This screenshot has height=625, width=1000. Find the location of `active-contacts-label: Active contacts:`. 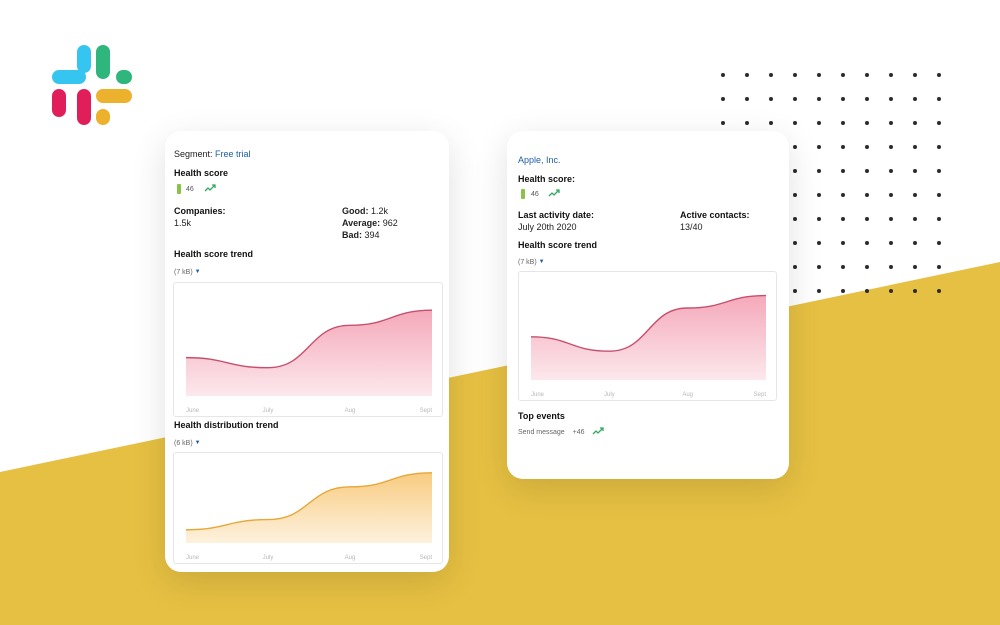

active-contacts-label: Active contacts: is located at coordinates (715, 215).